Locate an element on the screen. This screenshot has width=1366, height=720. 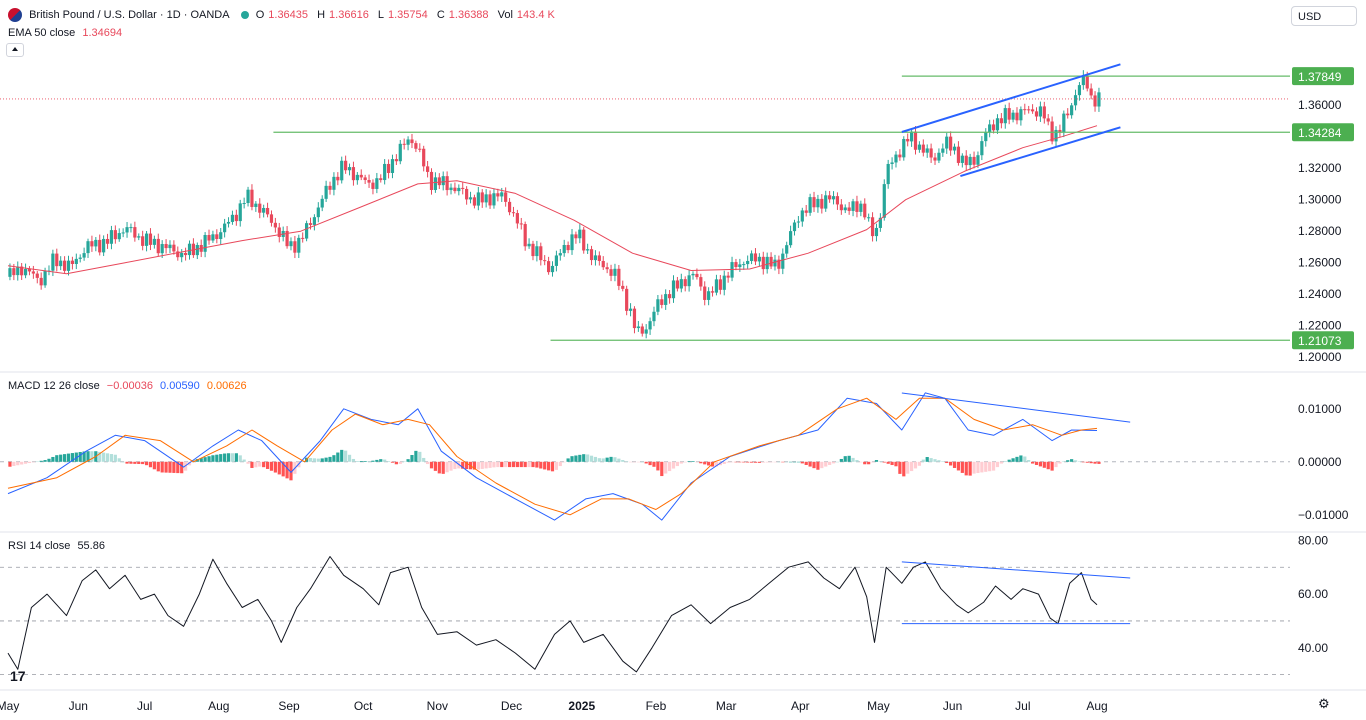
macd-signal-line is located at coordinates (552, 456).